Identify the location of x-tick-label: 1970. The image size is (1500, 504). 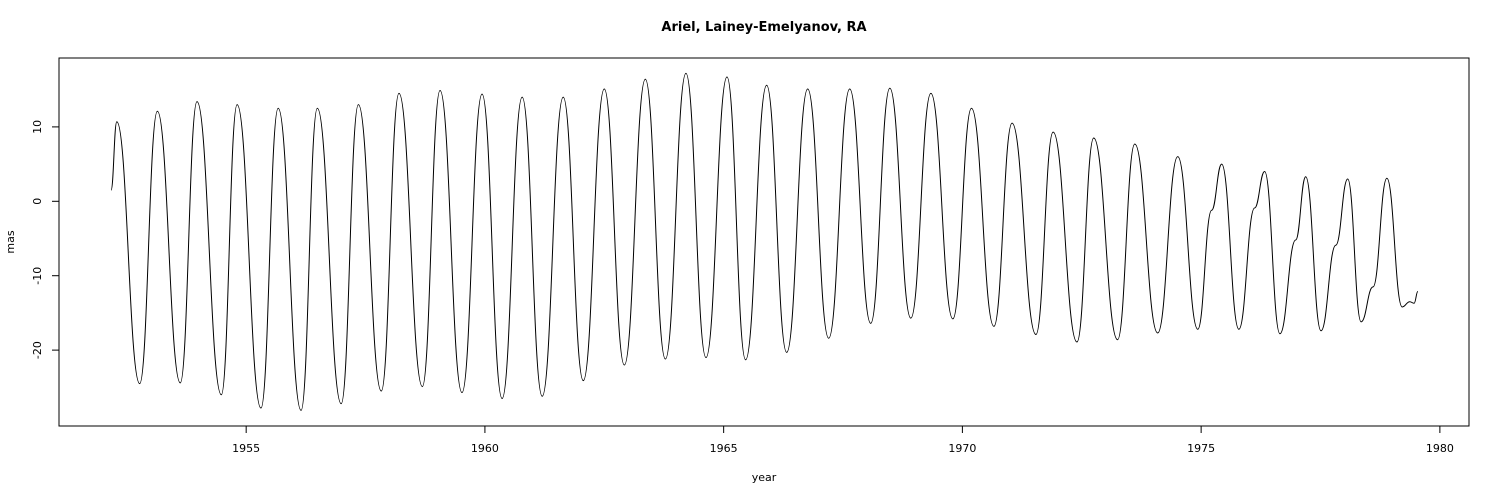
(962, 448).